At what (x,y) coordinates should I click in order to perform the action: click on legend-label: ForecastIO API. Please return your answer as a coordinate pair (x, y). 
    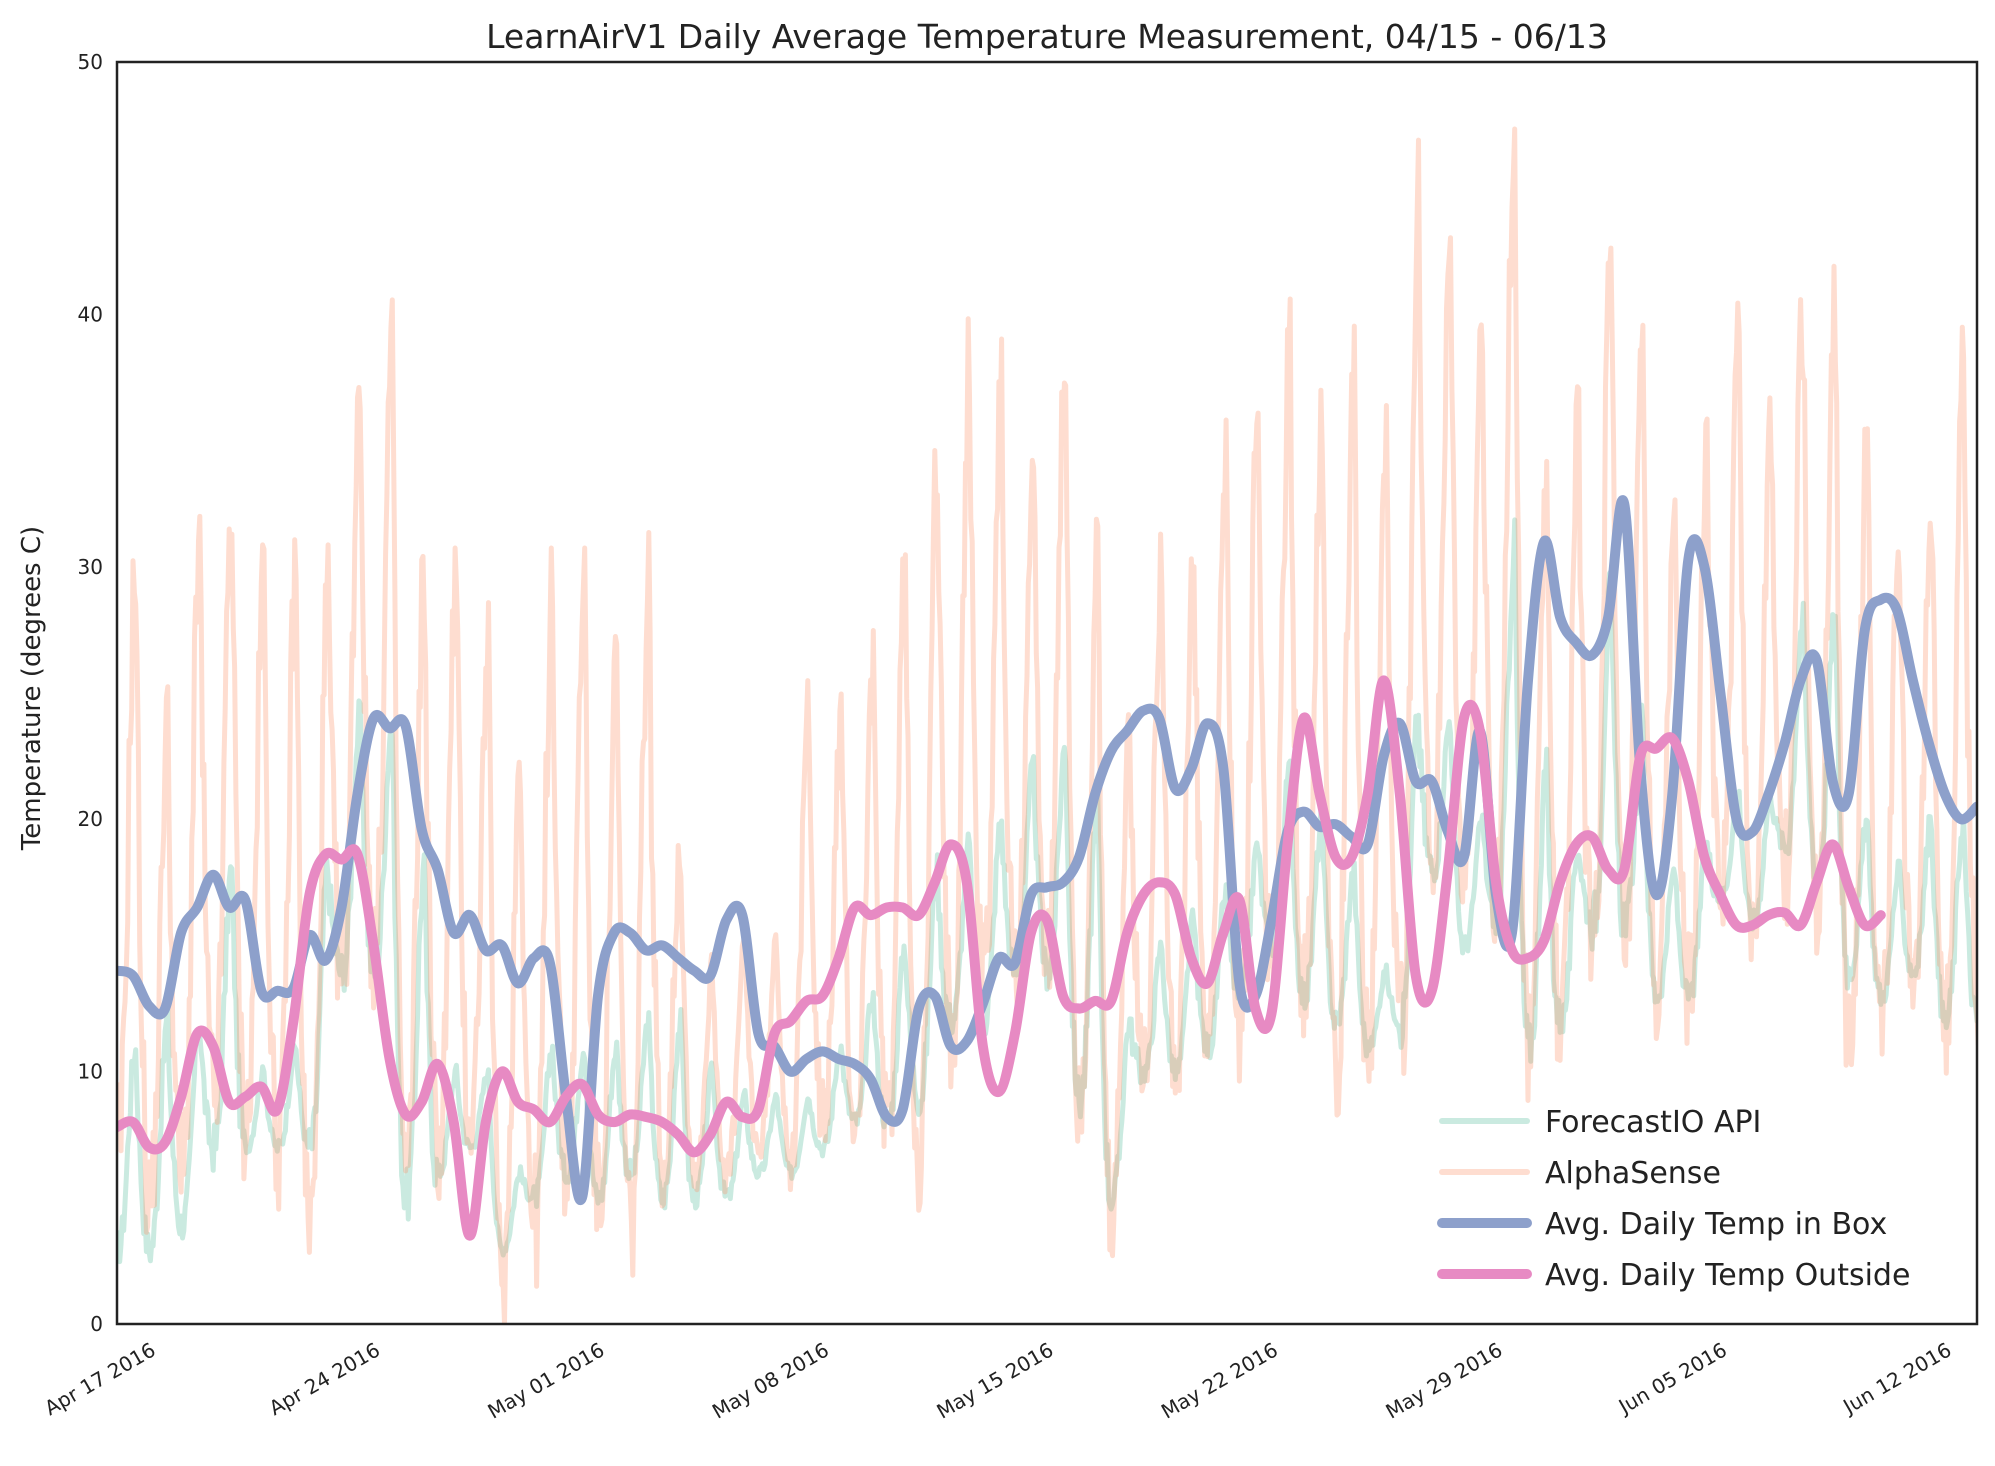
    Looking at the image, I should click on (1653, 1122).